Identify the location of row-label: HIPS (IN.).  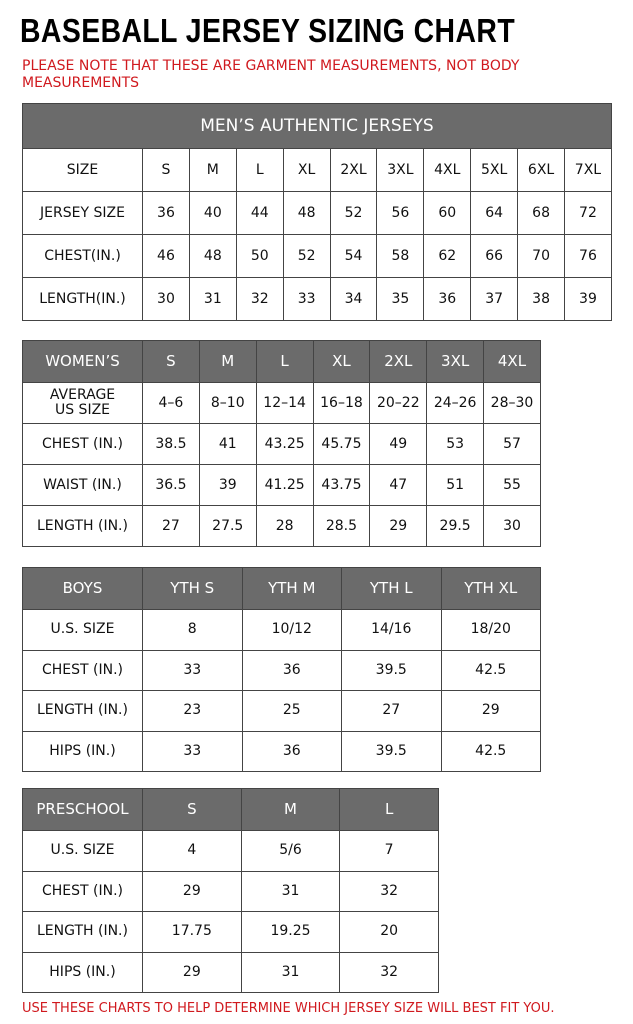
(83, 751).